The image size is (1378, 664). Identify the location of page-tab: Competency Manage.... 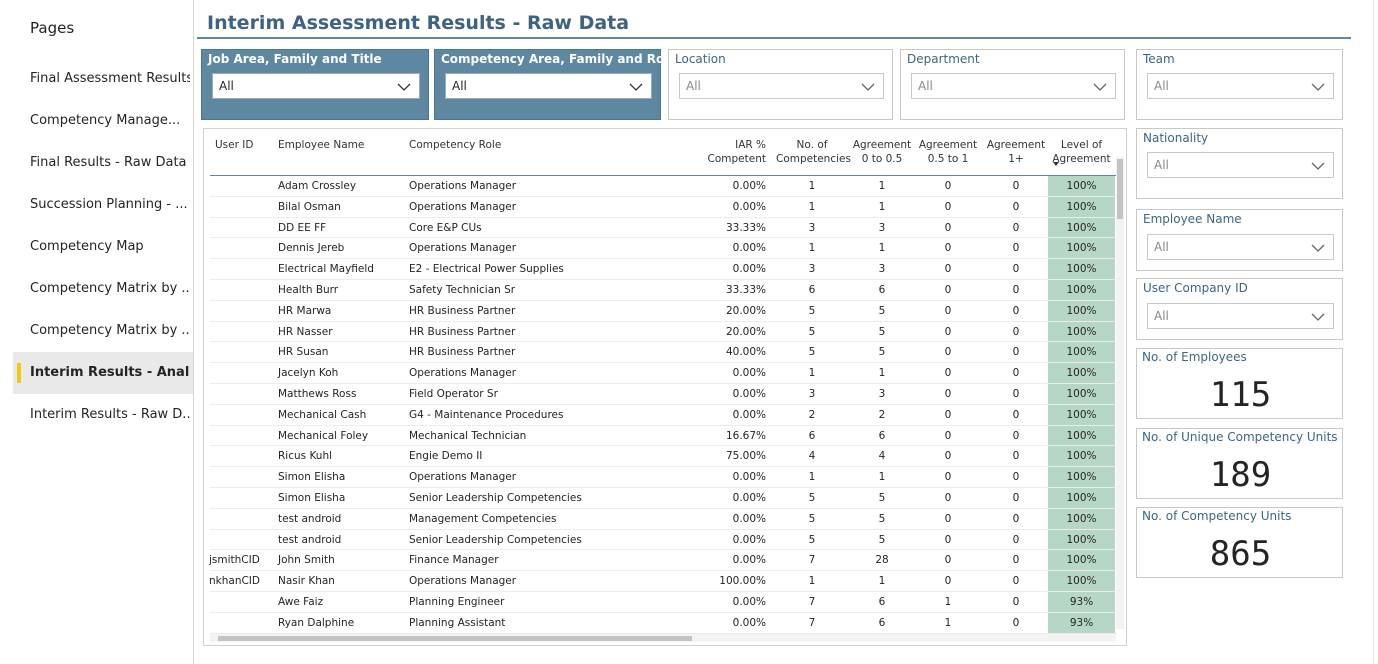
(103, 121).